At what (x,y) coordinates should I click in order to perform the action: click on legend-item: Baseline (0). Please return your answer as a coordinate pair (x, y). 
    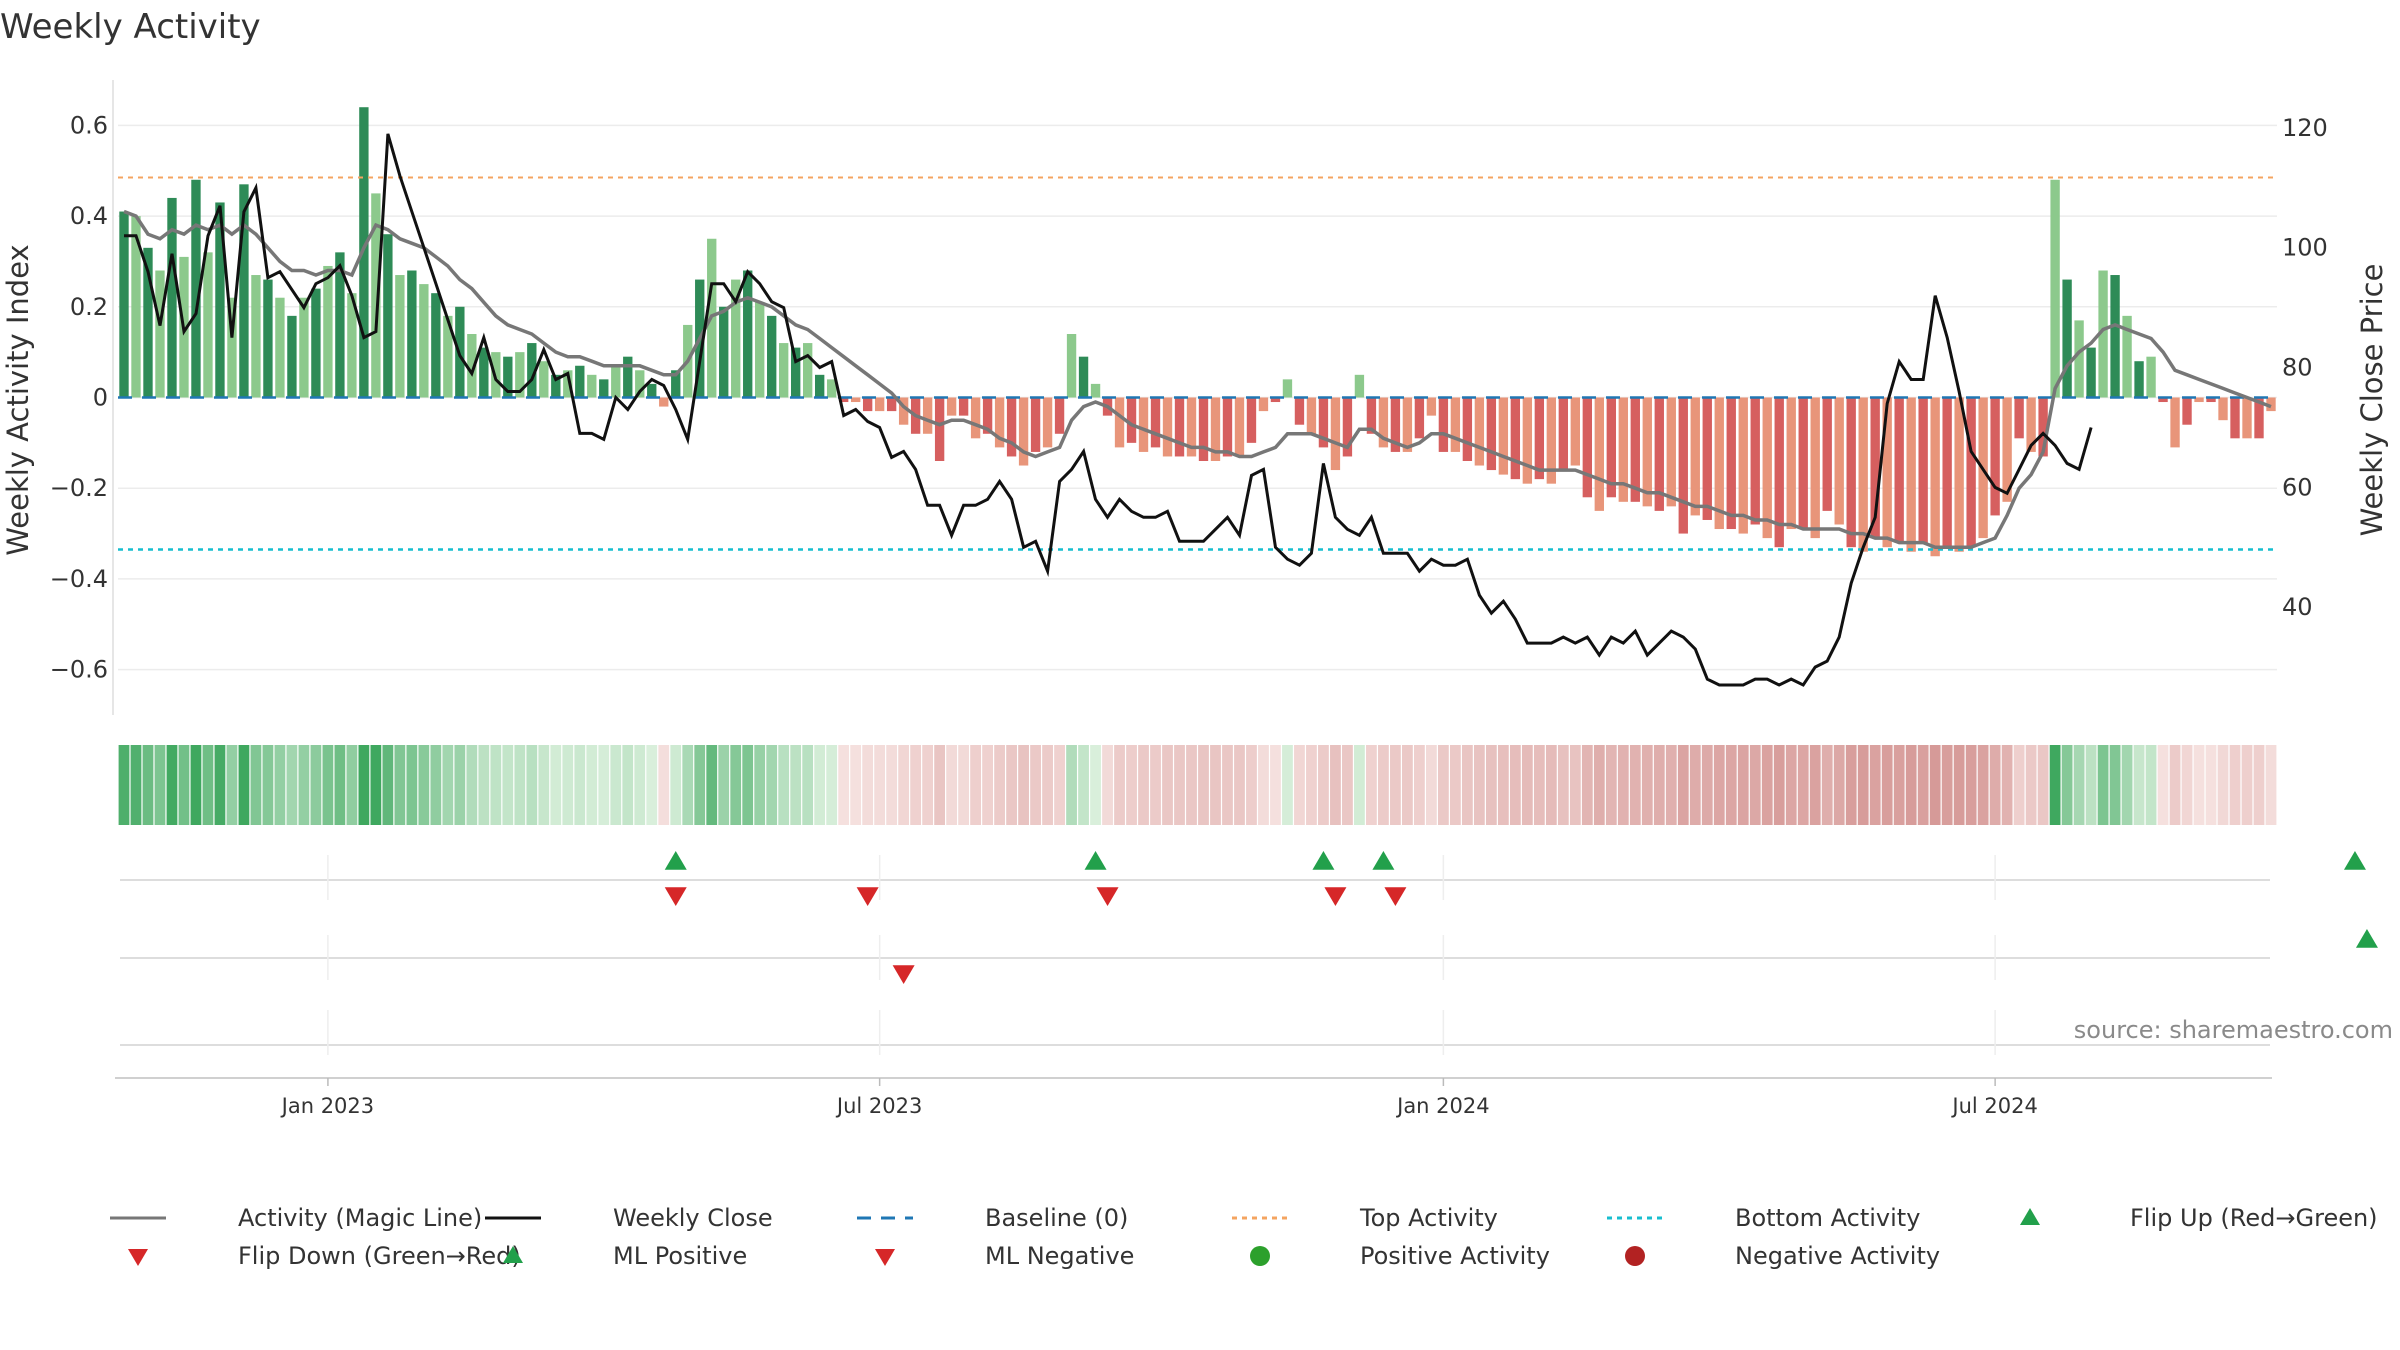
    Looking at the image, I should click on (992, 1218).